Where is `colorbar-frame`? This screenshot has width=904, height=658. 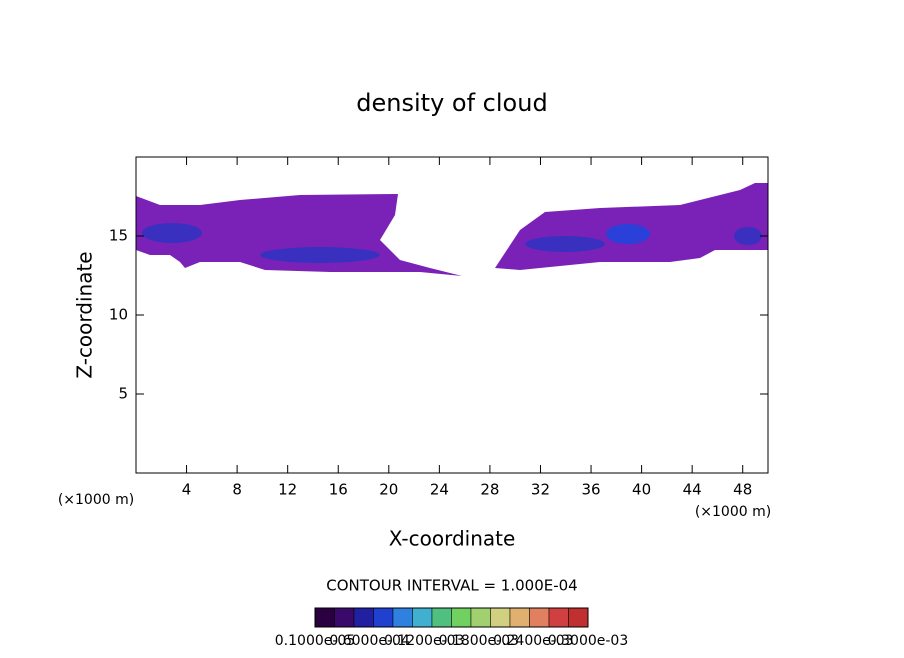 colorbar-frame is located at coordinates (451, 617).